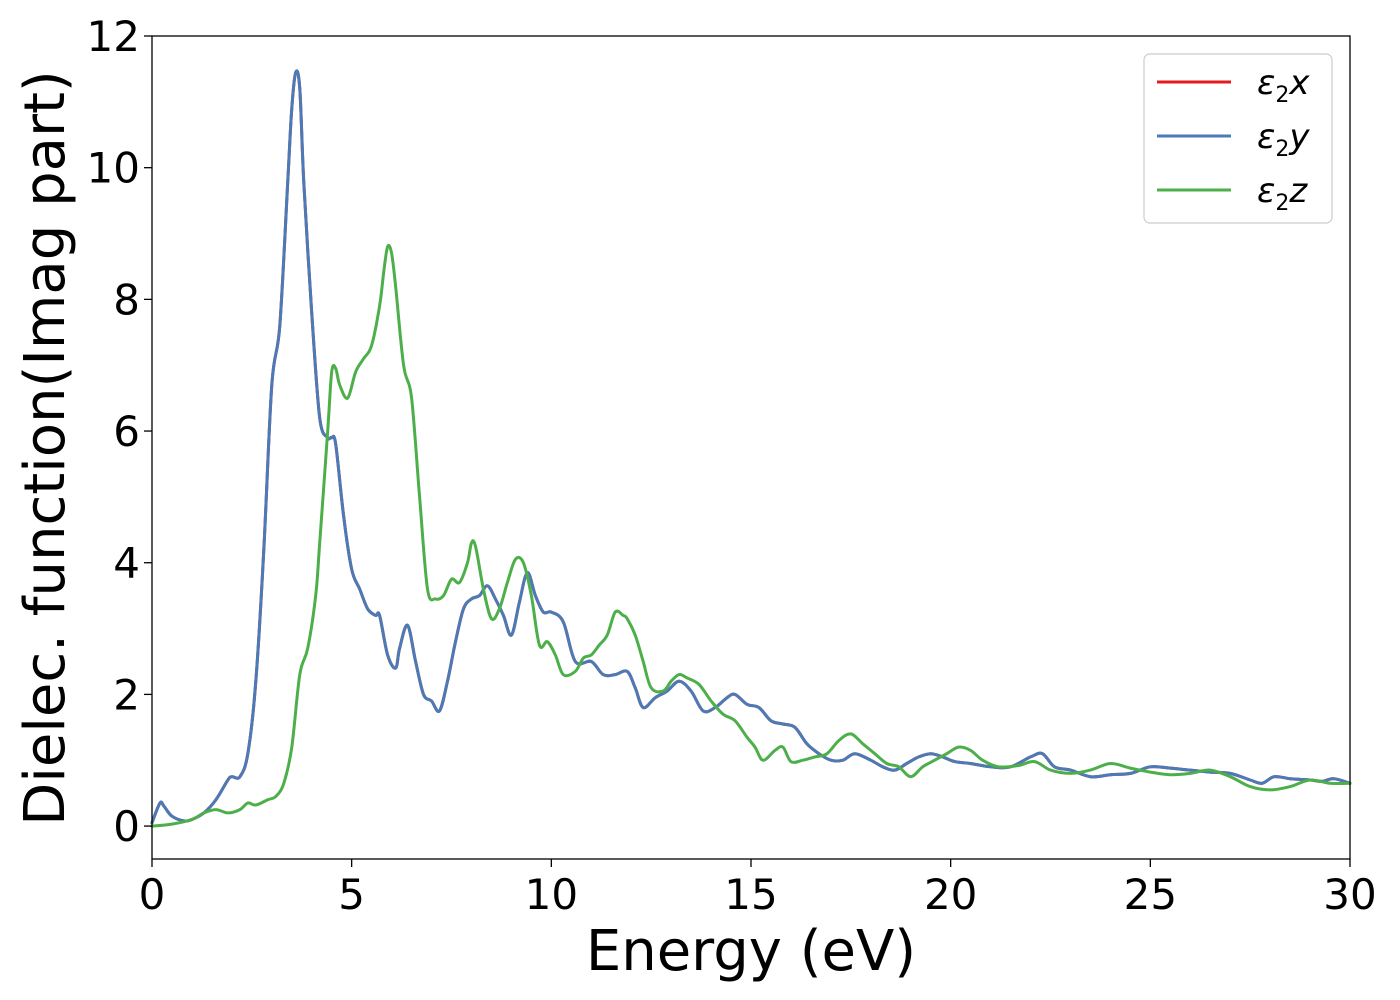 This screenshot has width=1400, height=1000. I want to click on x-tick-label: 25, so click(1150, 894).